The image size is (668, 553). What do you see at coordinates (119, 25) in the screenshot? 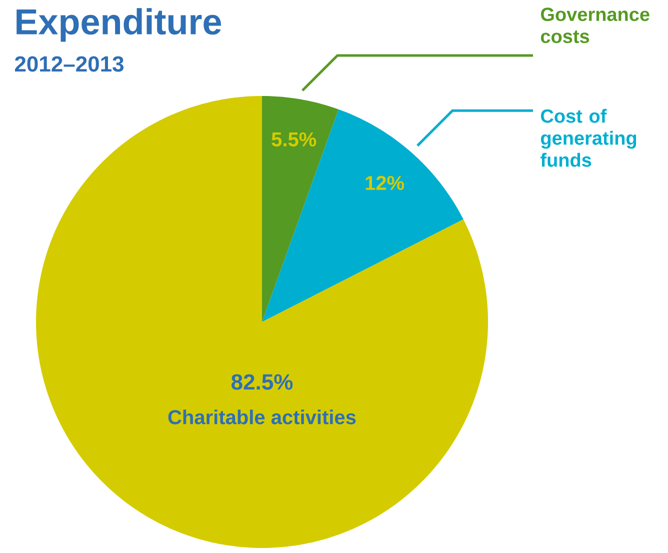
I see `chart-title: Expenditure` at bounding box center [119, 25].